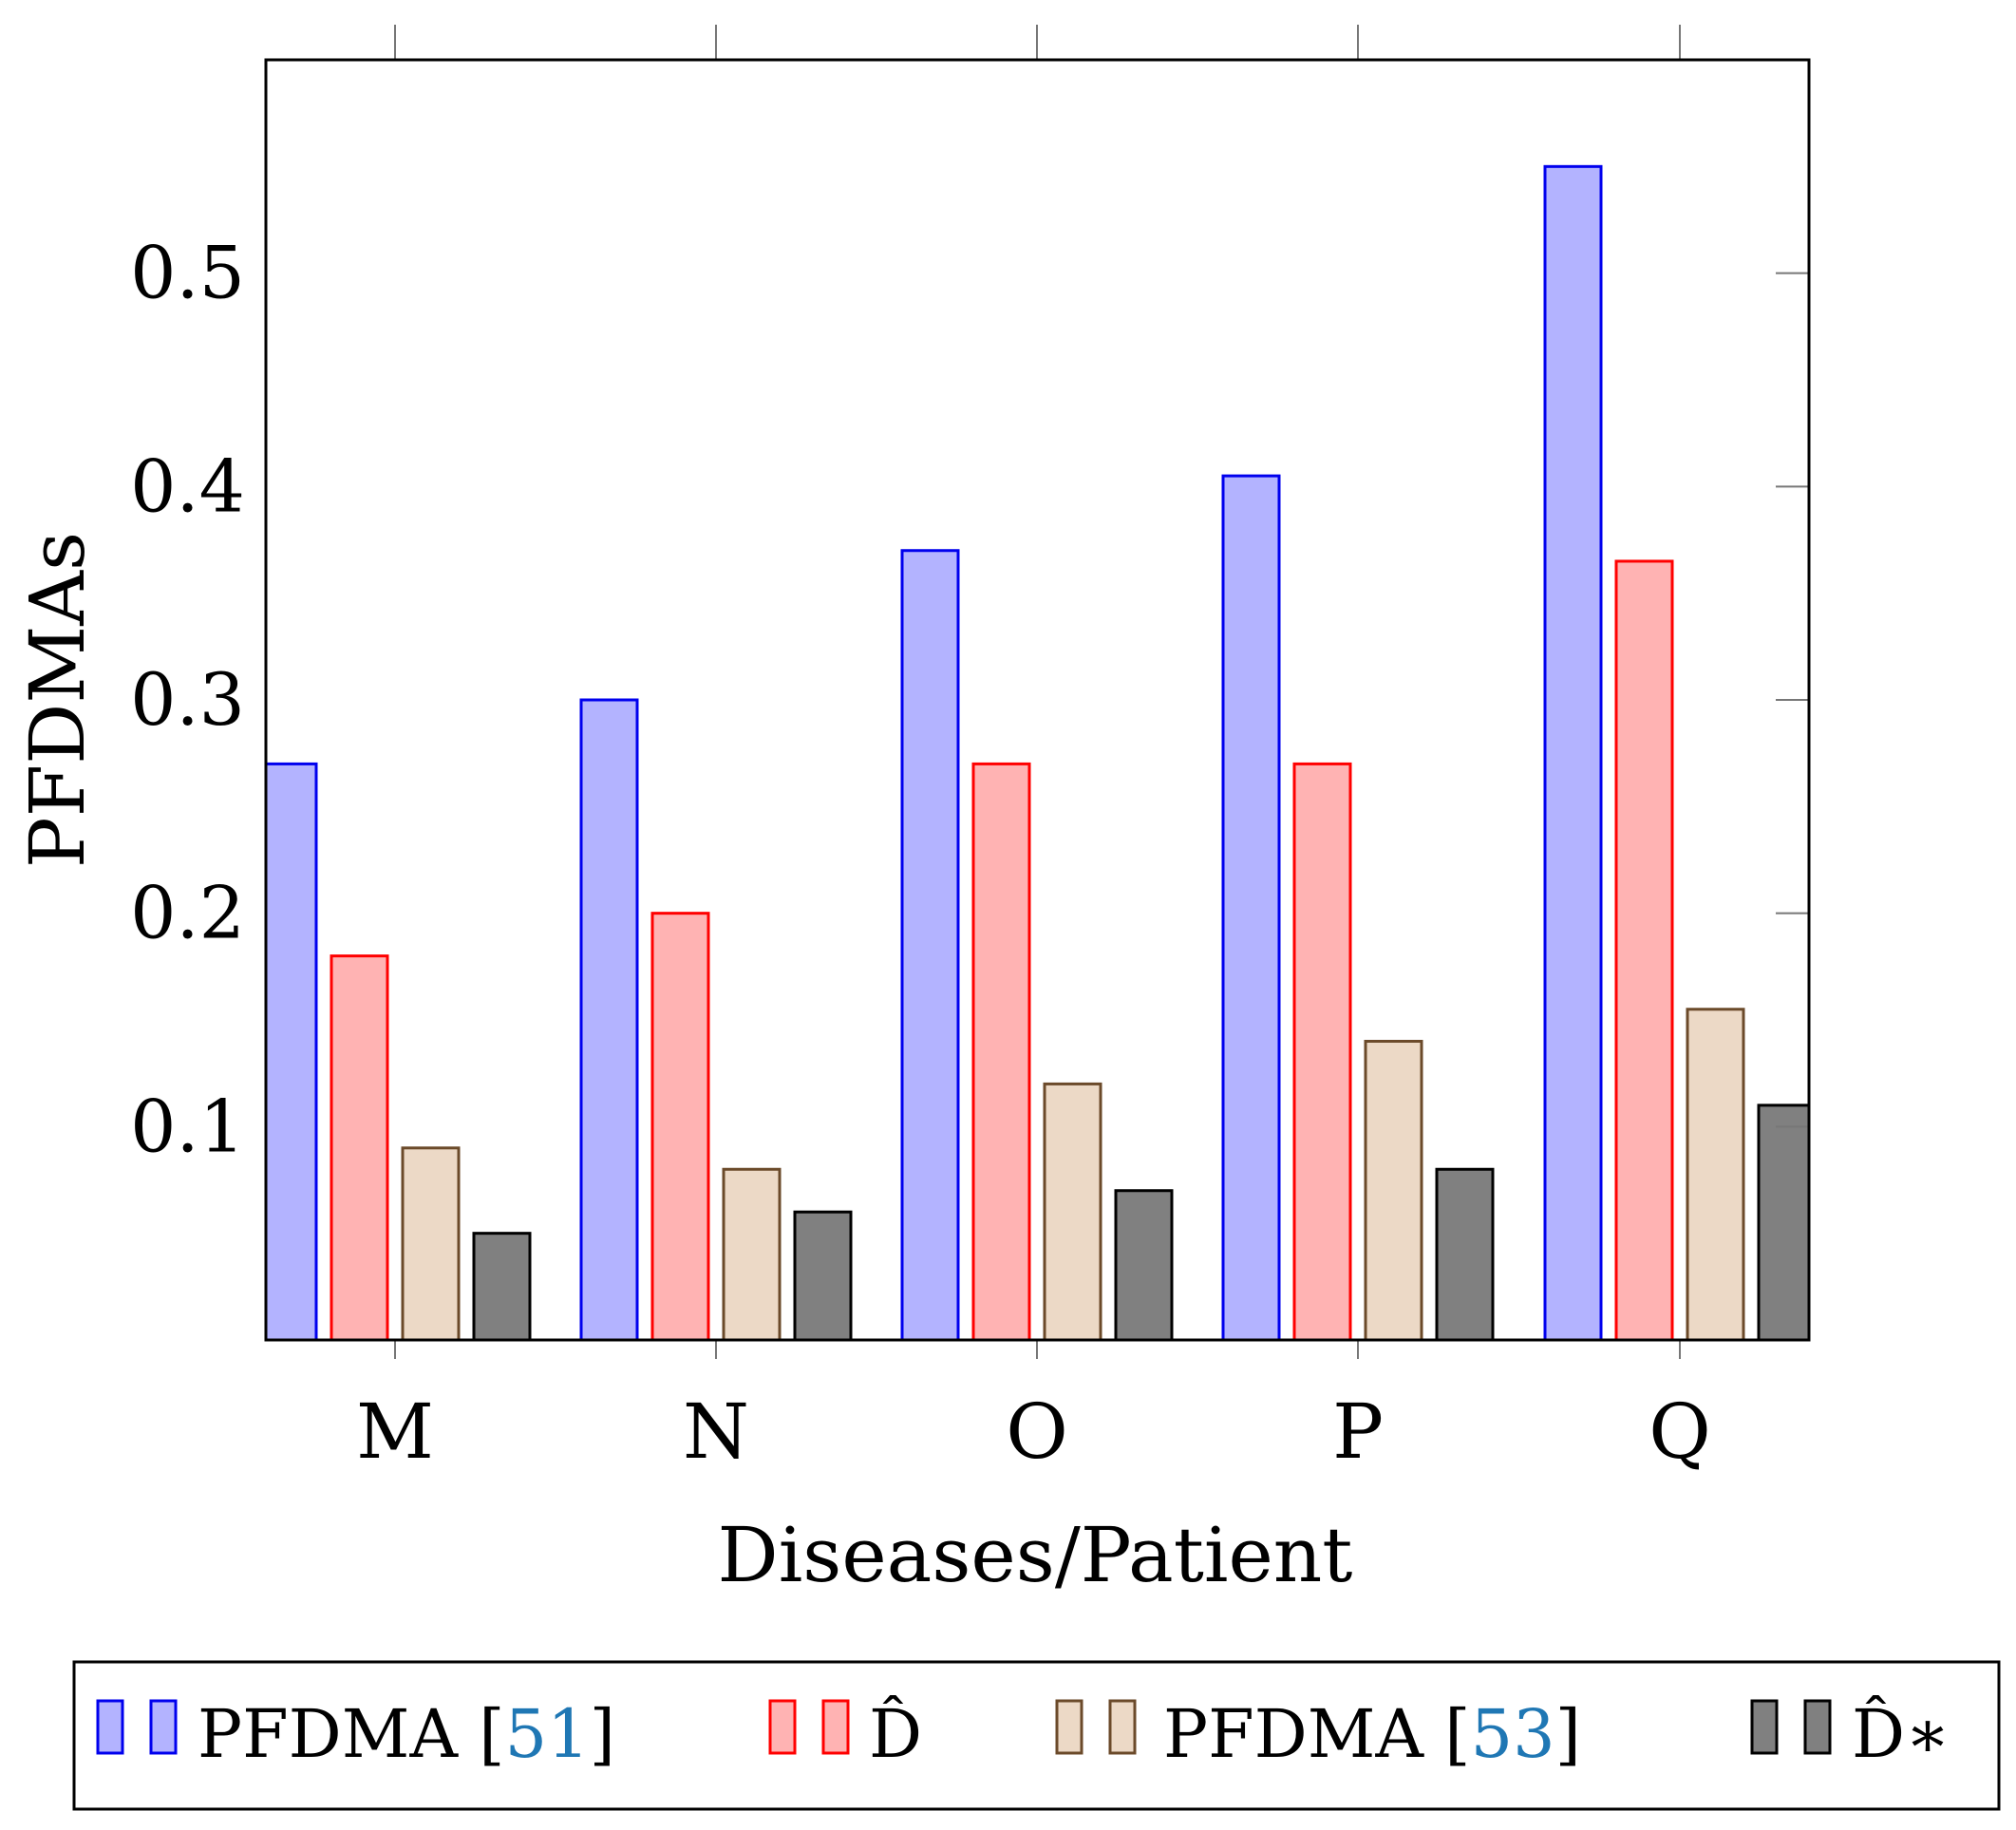  Describe the element at coordinates (1358, 1431) in the screenshot. I see `x-tick-label-p: P` at that location.